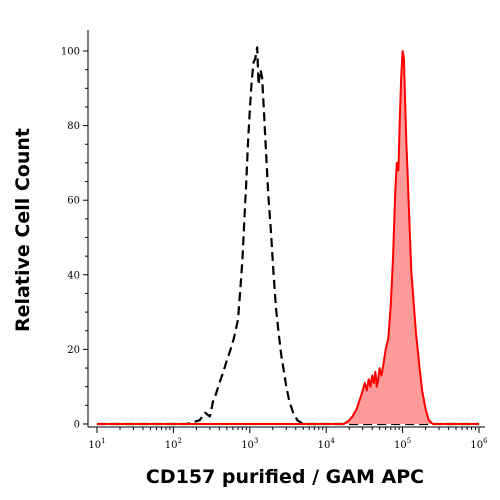 The image size is (500, 500). I want to click on y-axis-title: Relative Cell Count, so click(23, 230).